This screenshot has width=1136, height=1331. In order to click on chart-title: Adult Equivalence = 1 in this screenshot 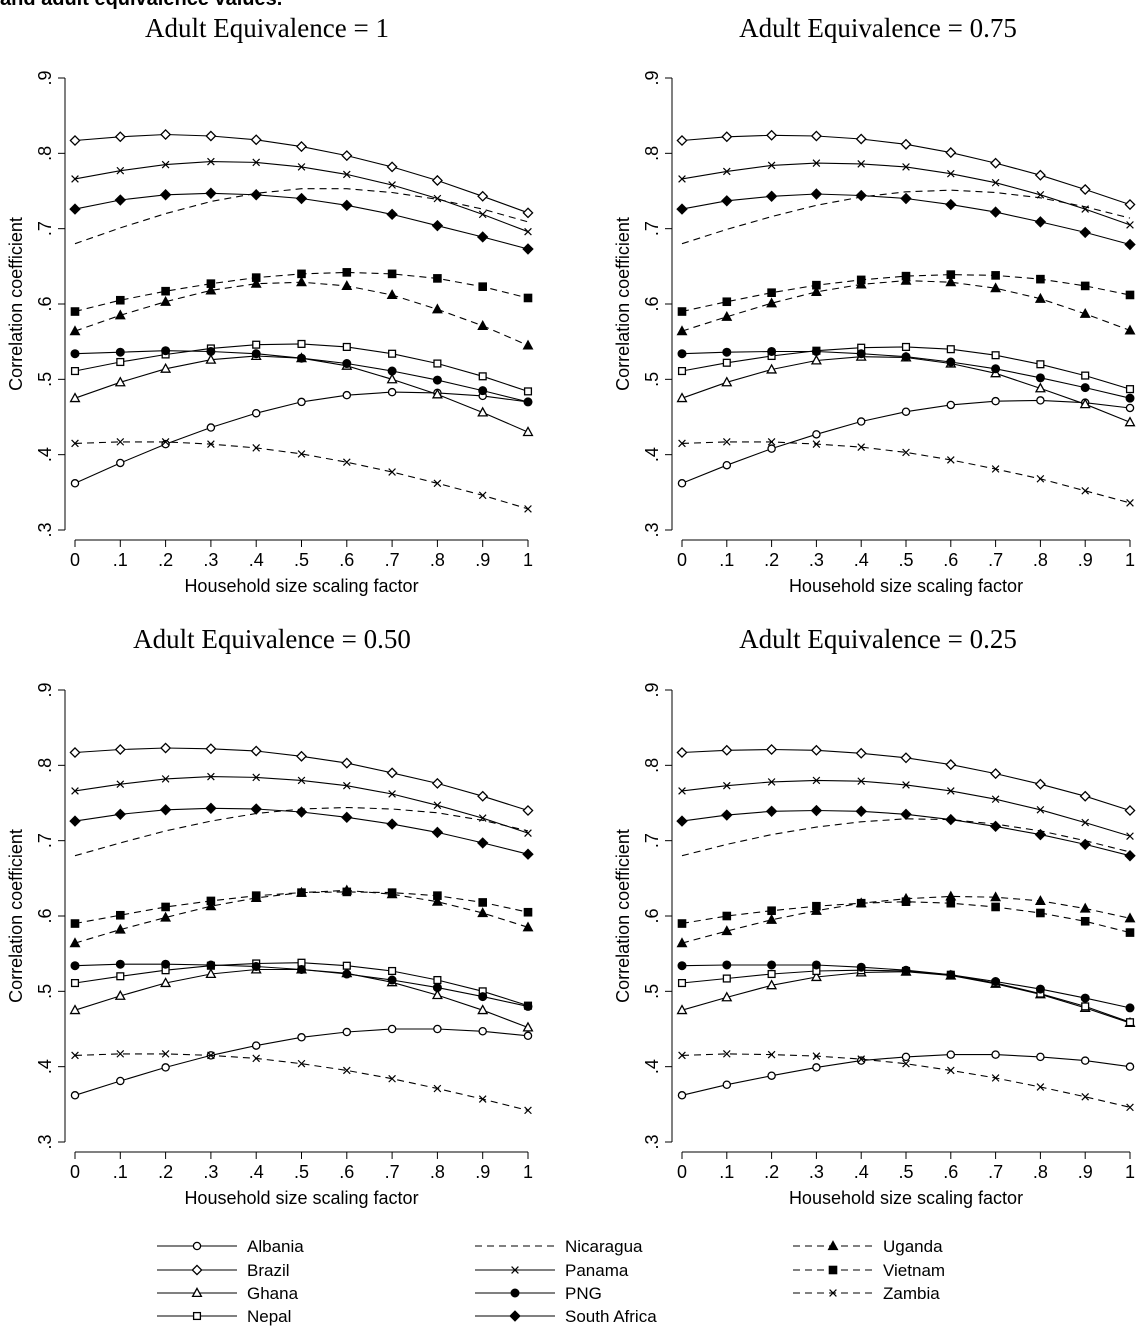, I will do `click(267, 28)`.